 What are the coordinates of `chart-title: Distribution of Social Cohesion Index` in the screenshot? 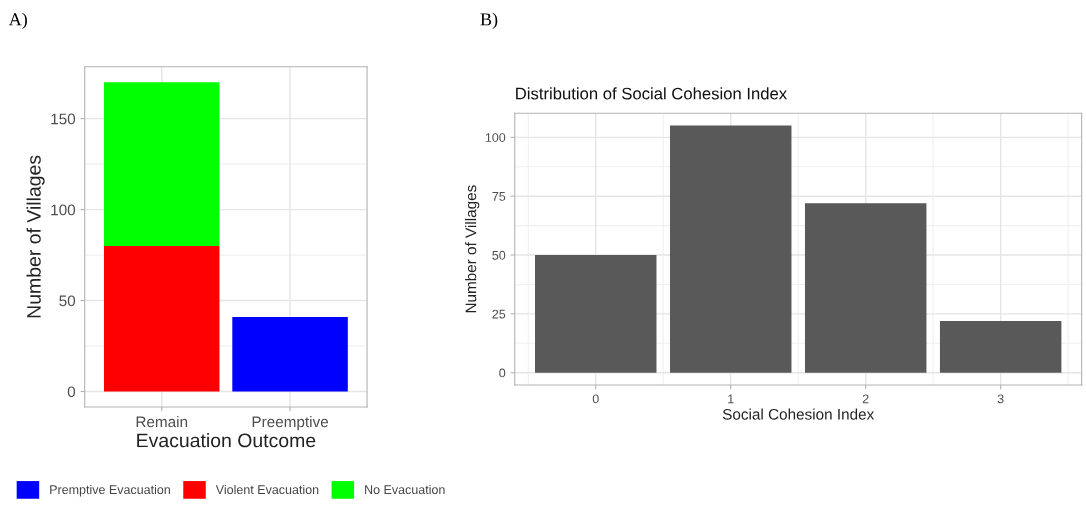 It's located at (651, 93).